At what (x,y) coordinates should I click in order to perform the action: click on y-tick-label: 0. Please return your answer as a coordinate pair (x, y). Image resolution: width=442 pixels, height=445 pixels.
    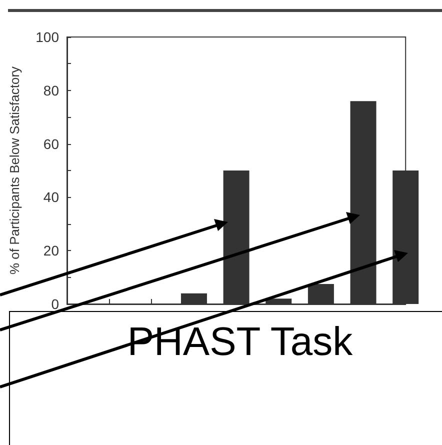
    Looking at the image, I should click on (55, 304).